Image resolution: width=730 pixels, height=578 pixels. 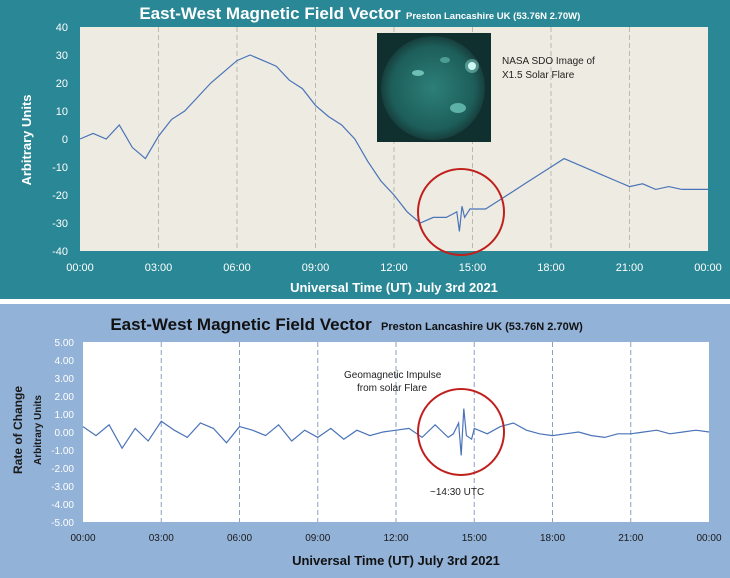 What do you see at coordinates (65, 361) in the screenshot?
I see `bottom-y-tick-label: 4.00` at bounding box center [65, 361].